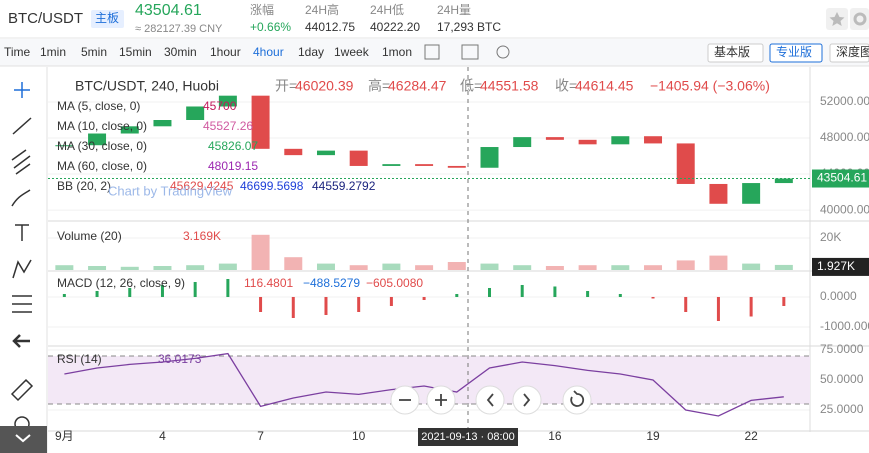 This screenshot has height=453, width=869. Describe the element at coordinates (844, 137) in the screenshot. I see `y-tick-label: 48000.00` at that location.